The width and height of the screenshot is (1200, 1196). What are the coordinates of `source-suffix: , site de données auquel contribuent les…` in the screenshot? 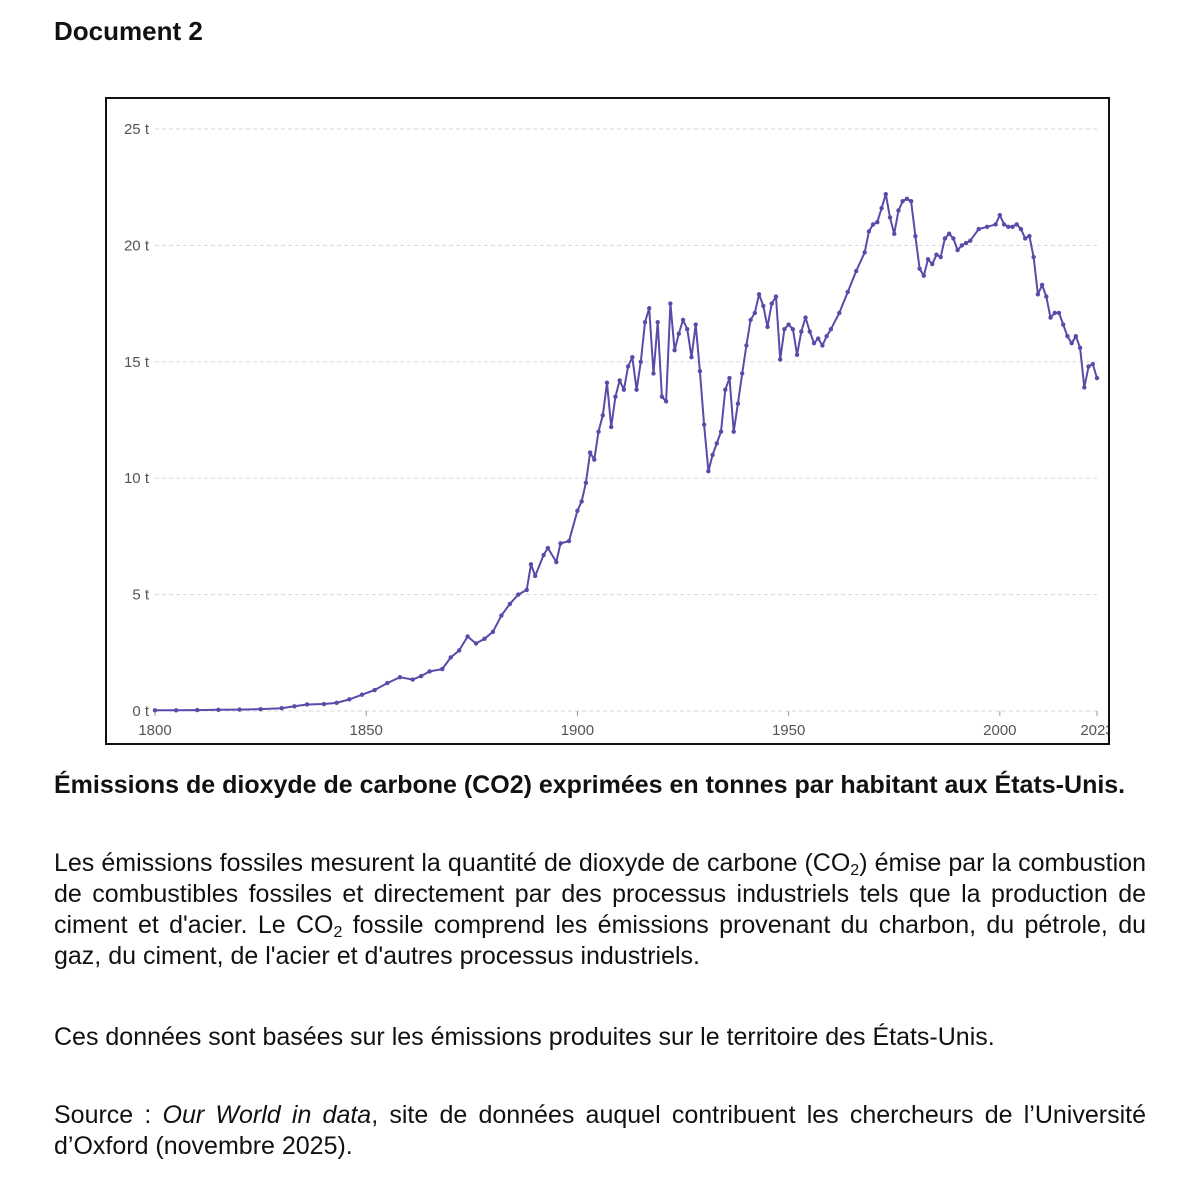 It's located at (600, 1130).